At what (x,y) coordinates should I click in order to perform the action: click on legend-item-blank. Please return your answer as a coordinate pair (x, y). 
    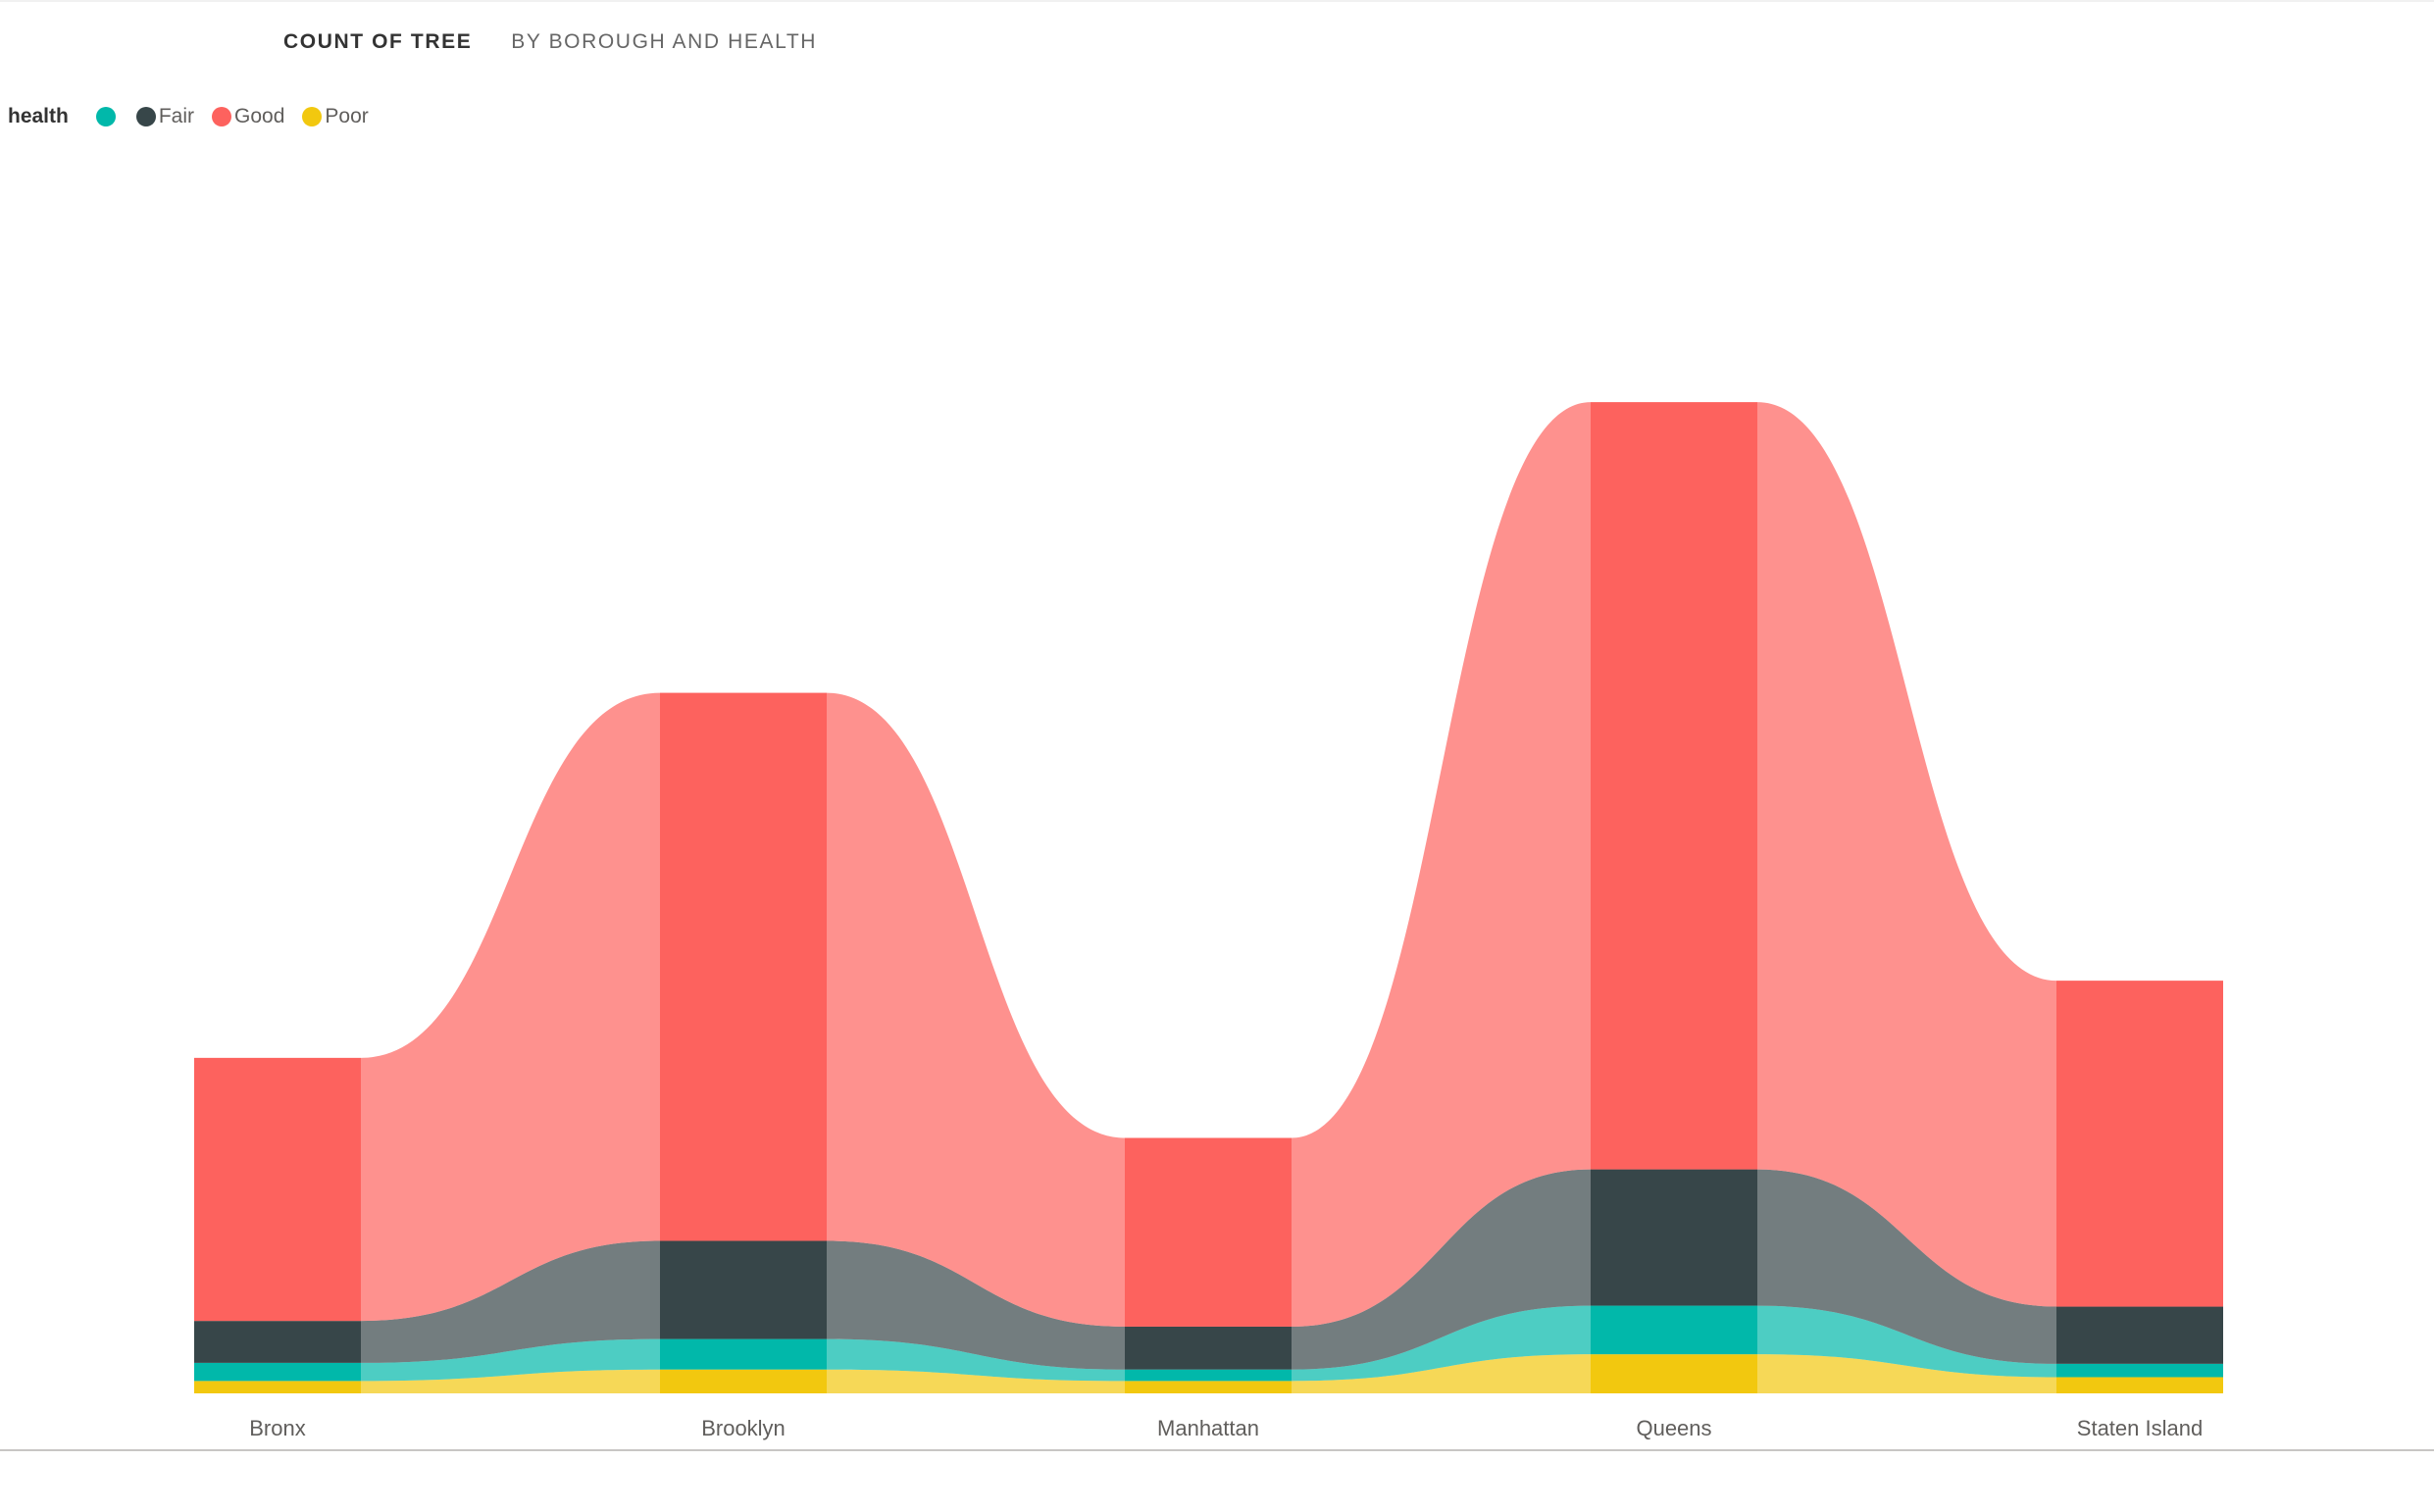
    Looking at the image, I should click on (107, 116).